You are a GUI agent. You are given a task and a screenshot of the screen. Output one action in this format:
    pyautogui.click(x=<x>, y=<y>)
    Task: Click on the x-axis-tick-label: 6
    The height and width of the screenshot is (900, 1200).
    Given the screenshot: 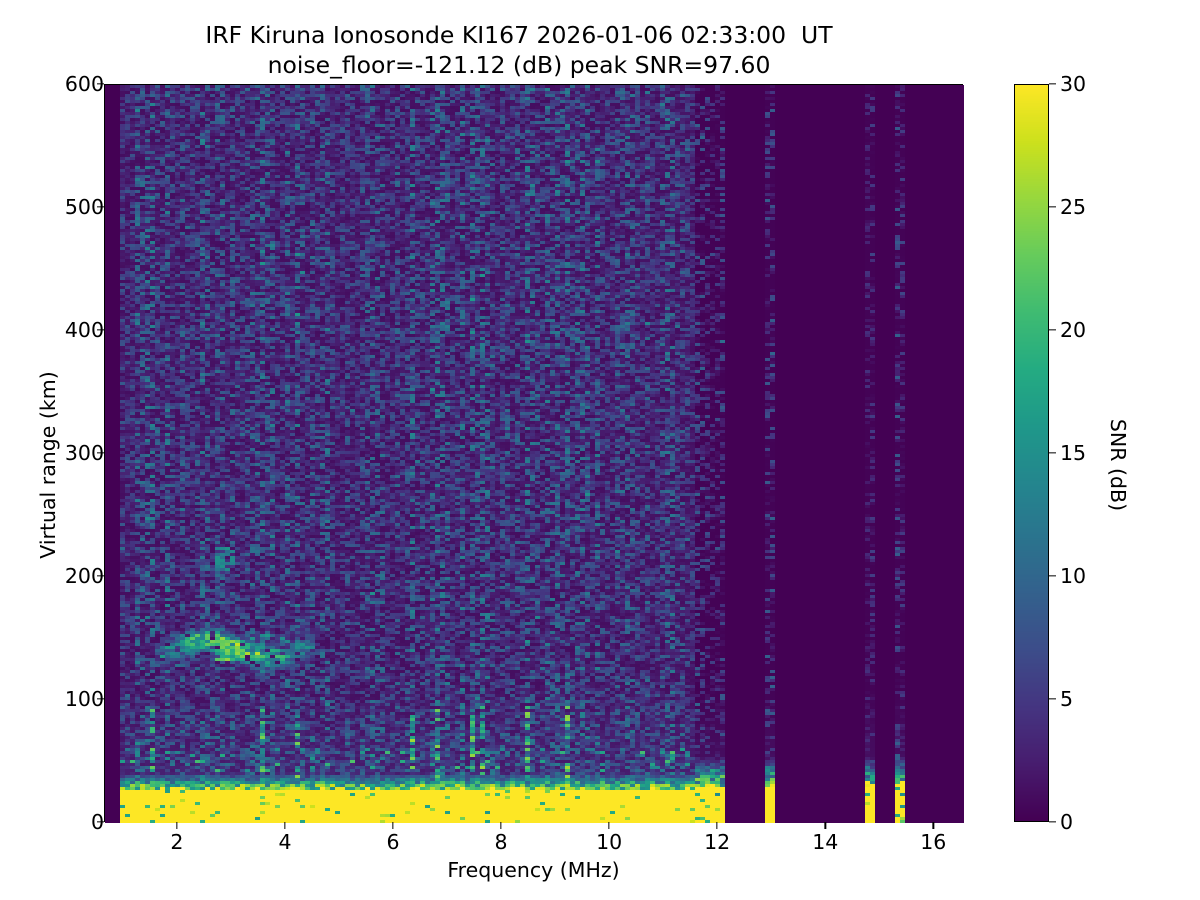 What is the action you would take?
    pyautogui.click(x=393, y=842)
    